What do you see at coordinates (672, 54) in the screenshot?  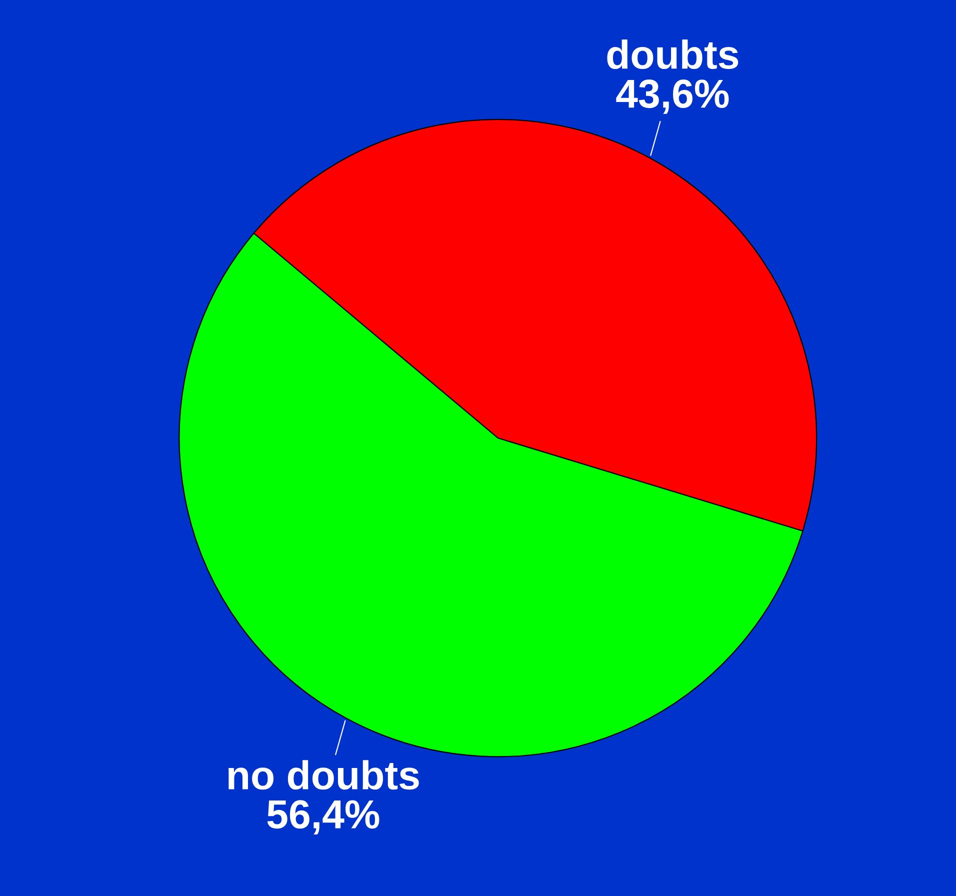 I see `slice-label: doubts` at bounding box center [672, 54].